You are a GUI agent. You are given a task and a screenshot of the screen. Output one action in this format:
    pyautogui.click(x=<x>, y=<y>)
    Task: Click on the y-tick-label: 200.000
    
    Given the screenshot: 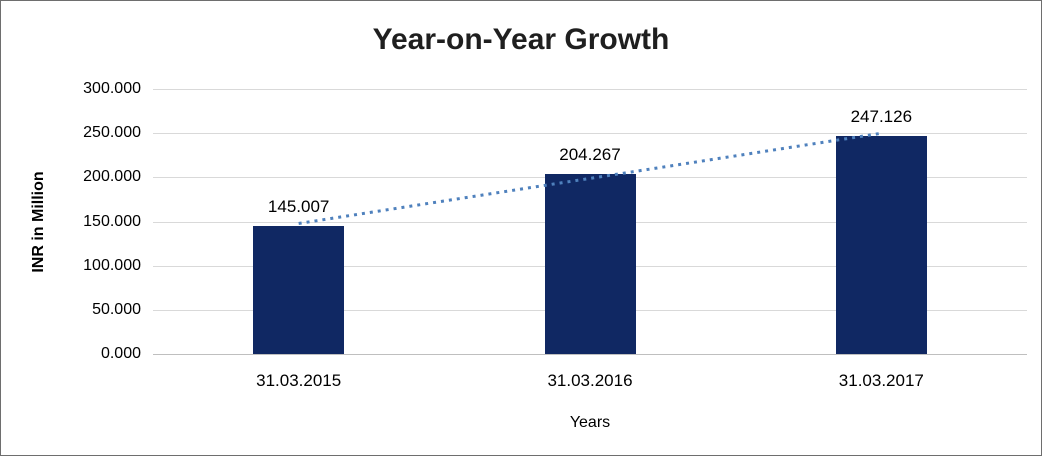 What is the action you would take?
    pyautogui.click(x=112, y=177)
    